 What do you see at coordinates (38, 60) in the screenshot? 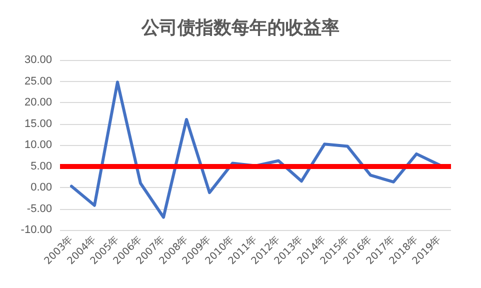
I see `y-tick-label: 30.00` at bounding box center [38, 60].